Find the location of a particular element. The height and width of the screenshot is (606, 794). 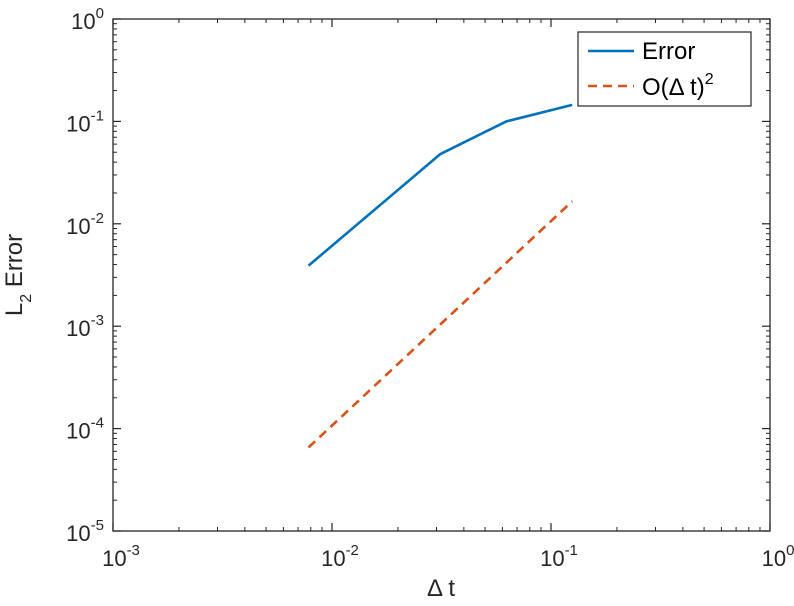

y-axis-label-rest: Error is located at coordinates (14, 264).